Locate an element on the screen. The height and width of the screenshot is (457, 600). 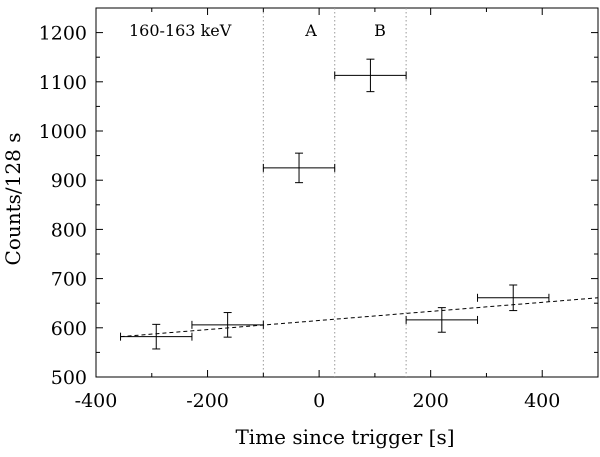
energy-band-label: 160-163 keV is located at coordinates (180, 30).